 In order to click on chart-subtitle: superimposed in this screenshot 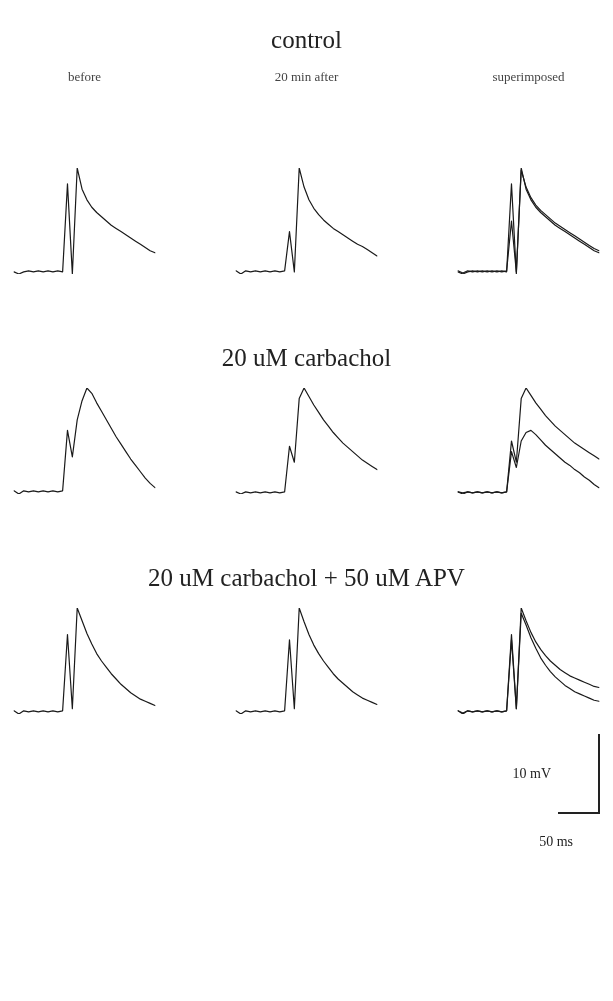, I will do `click(528, 77)`.